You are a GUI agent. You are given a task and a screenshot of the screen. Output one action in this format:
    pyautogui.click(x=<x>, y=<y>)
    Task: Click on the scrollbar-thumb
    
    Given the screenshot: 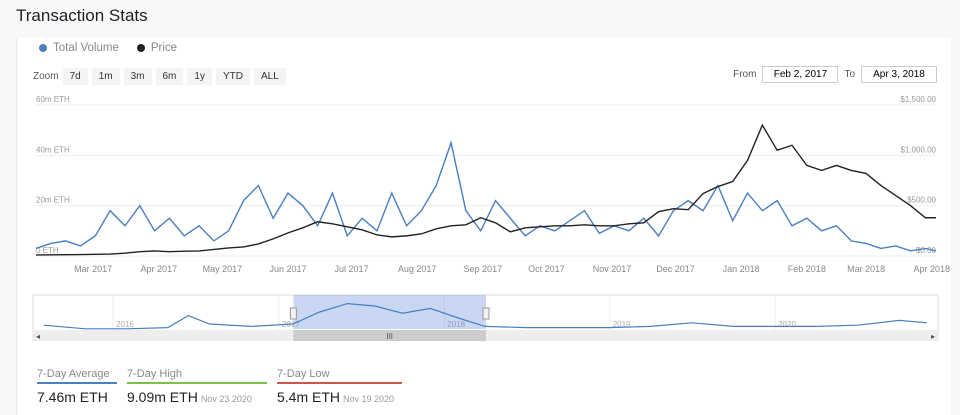 What is the action you would take?
    pyautogui.click(x=389, y=335)
    